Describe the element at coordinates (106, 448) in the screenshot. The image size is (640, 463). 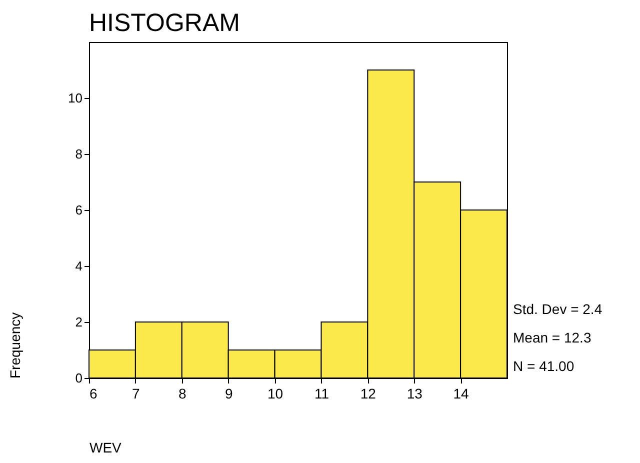
I see `x-axis-title: WEV` at that location.